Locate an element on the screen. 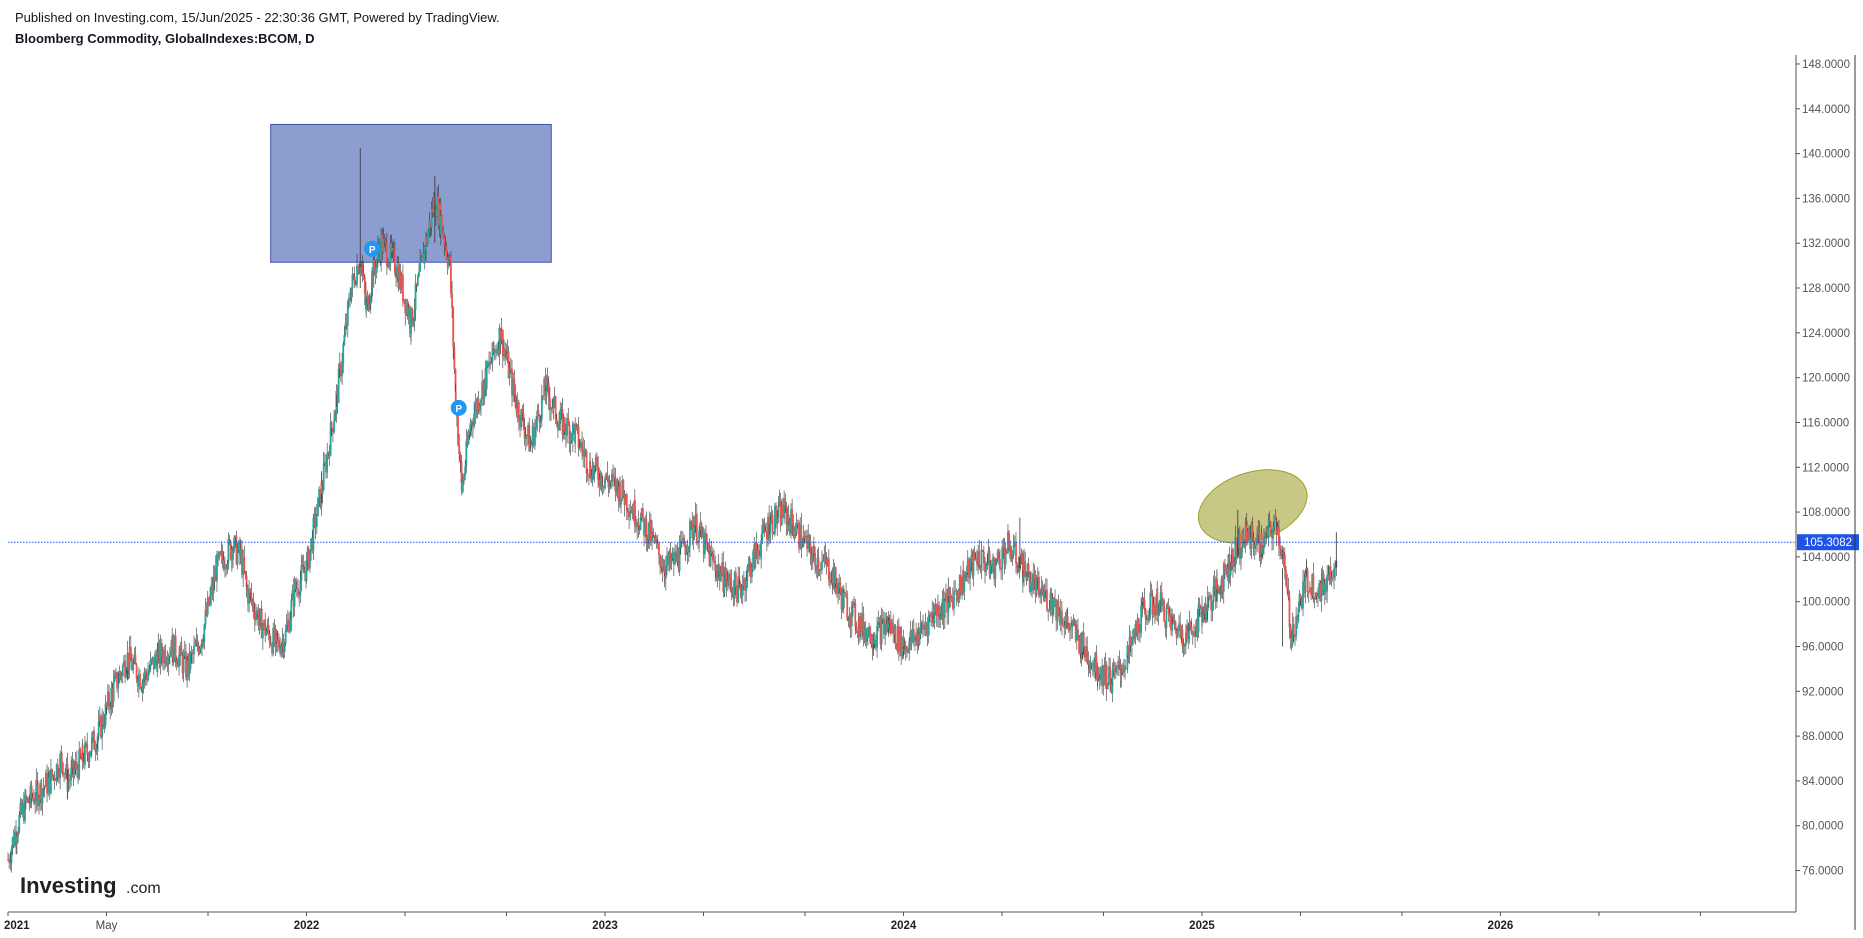 This screenshot has height=938, width=1863. marker-layer: PP is located at coordinates (415, 328).